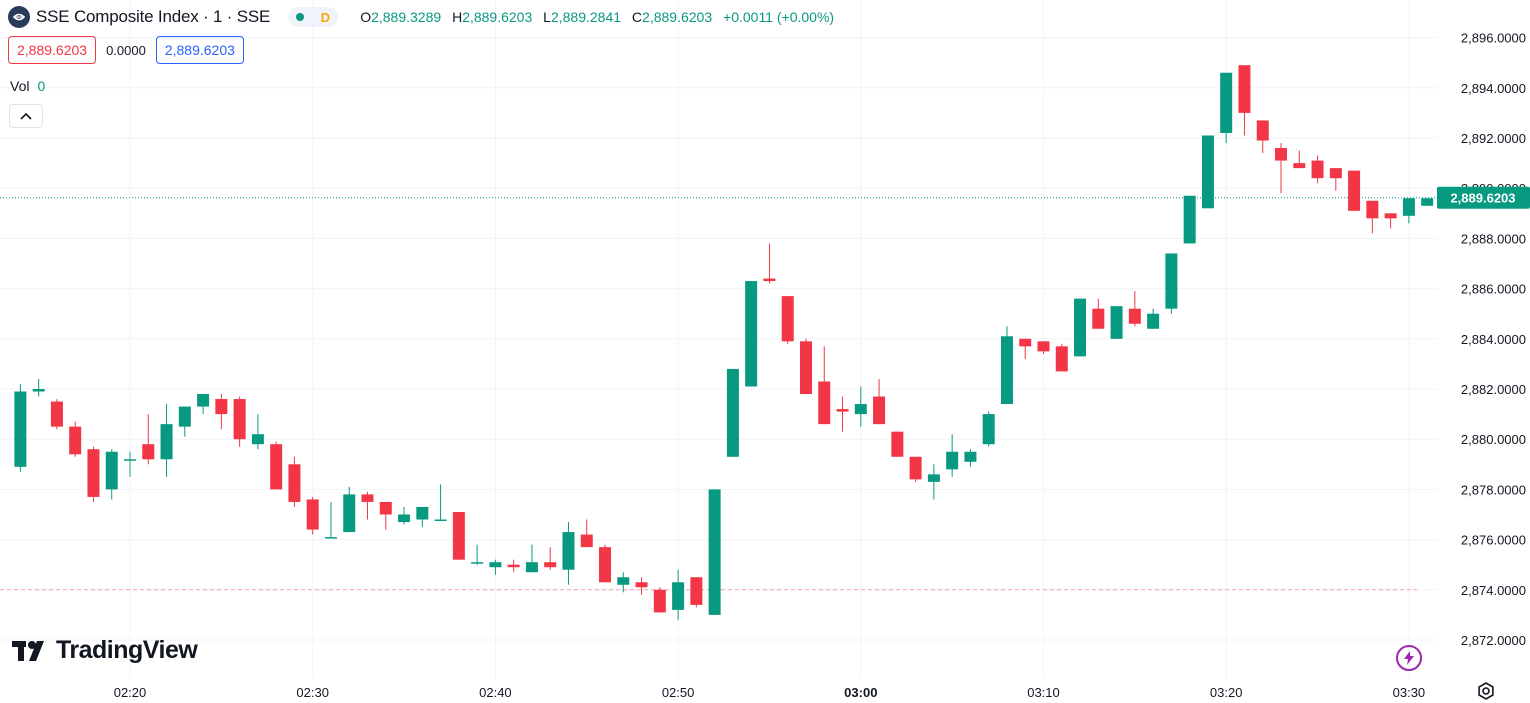 This screenshot has width=1530, height=703. Describe the element at coordinates (586, 17) in the screenshot. I see `low-value: 2,889.2841` at that location.